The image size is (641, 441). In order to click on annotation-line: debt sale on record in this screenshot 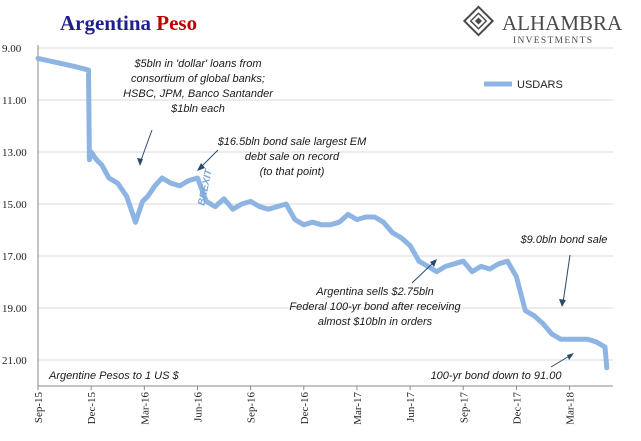, I will do `click(292, 157)`.